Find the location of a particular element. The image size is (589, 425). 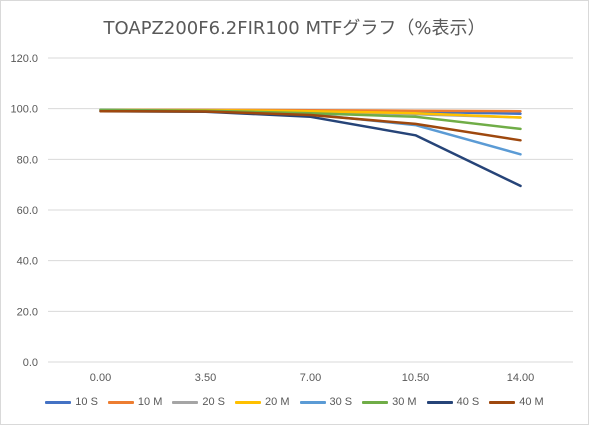

y-tick-label: 20.0 is located at coordinates (27, 312).